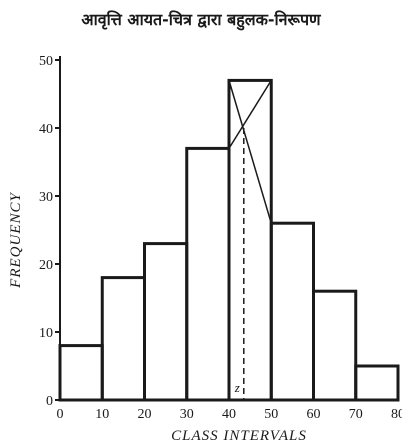 The image size is (402, 448). What do you see at coordinates (356, 414) in the screenshot?
I see `x-tick-label: 70` at bounding box center [356, 414].